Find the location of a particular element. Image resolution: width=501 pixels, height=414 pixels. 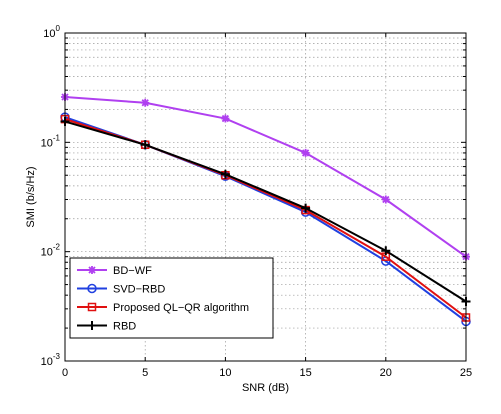

legend-label: Proposed QL−QR algorithm is located at coordinates (181, 308).